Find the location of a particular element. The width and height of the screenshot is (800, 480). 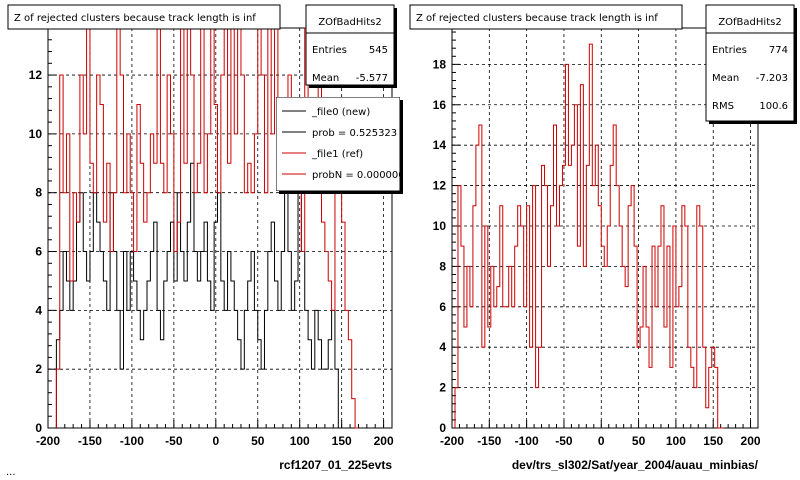

legend-entry-label: probN = 0.000000 is located at coordinates (358, 175).